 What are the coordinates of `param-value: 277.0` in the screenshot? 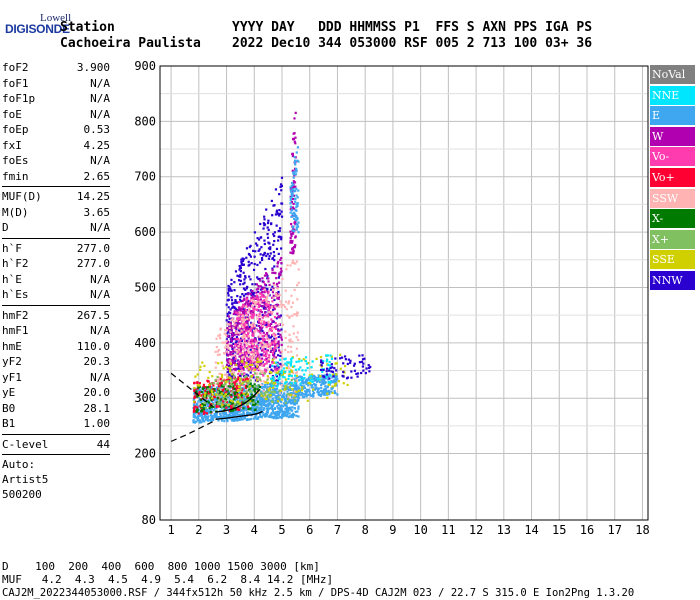 It's located at (93, 263).